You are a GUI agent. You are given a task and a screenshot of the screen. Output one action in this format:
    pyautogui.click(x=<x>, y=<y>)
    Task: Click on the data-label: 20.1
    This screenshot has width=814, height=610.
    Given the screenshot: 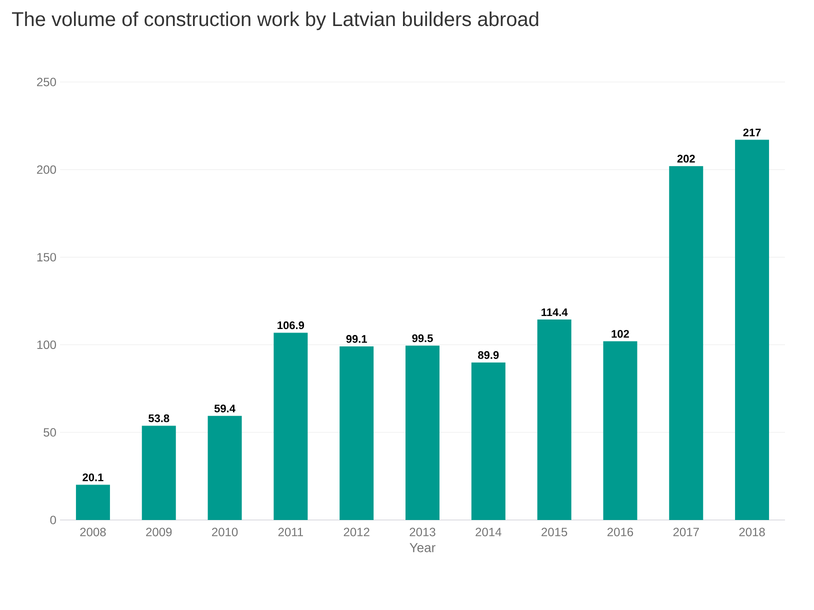 What is the action you would take?
    pyautogui.click(x=93, y=477)
    